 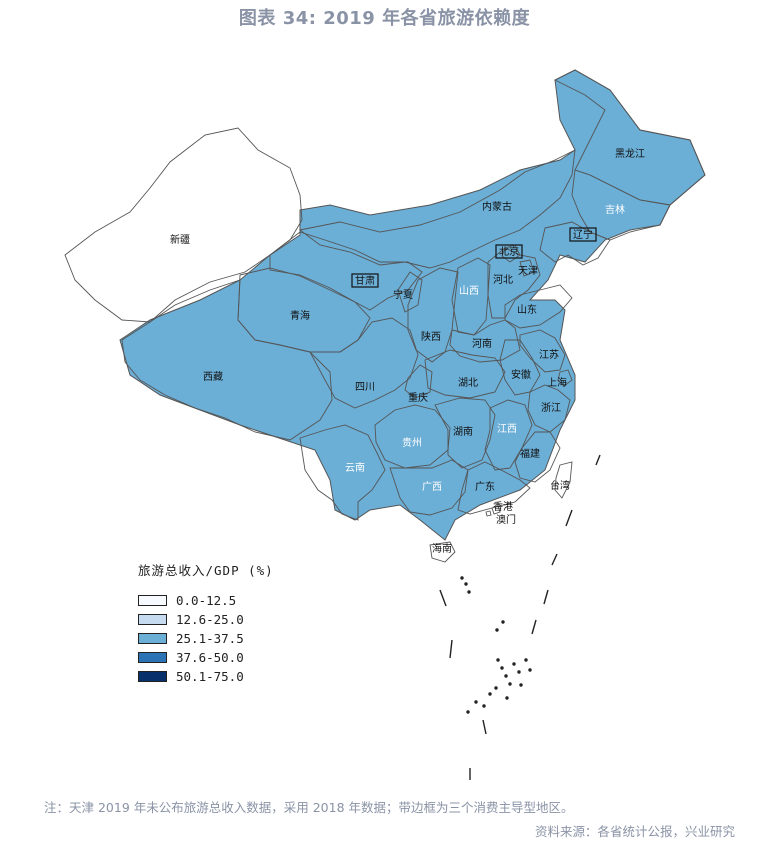 What do you see at coordinates (557, 382) in the screenshot?
I see `province-label: 上海` at bounding box center [557, 382].